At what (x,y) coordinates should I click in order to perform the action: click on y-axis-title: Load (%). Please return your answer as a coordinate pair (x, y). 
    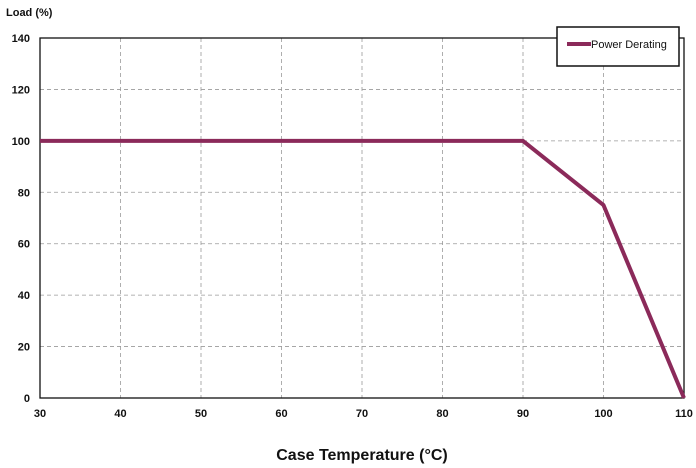
    Looking at the image, I should click on (29, 13).